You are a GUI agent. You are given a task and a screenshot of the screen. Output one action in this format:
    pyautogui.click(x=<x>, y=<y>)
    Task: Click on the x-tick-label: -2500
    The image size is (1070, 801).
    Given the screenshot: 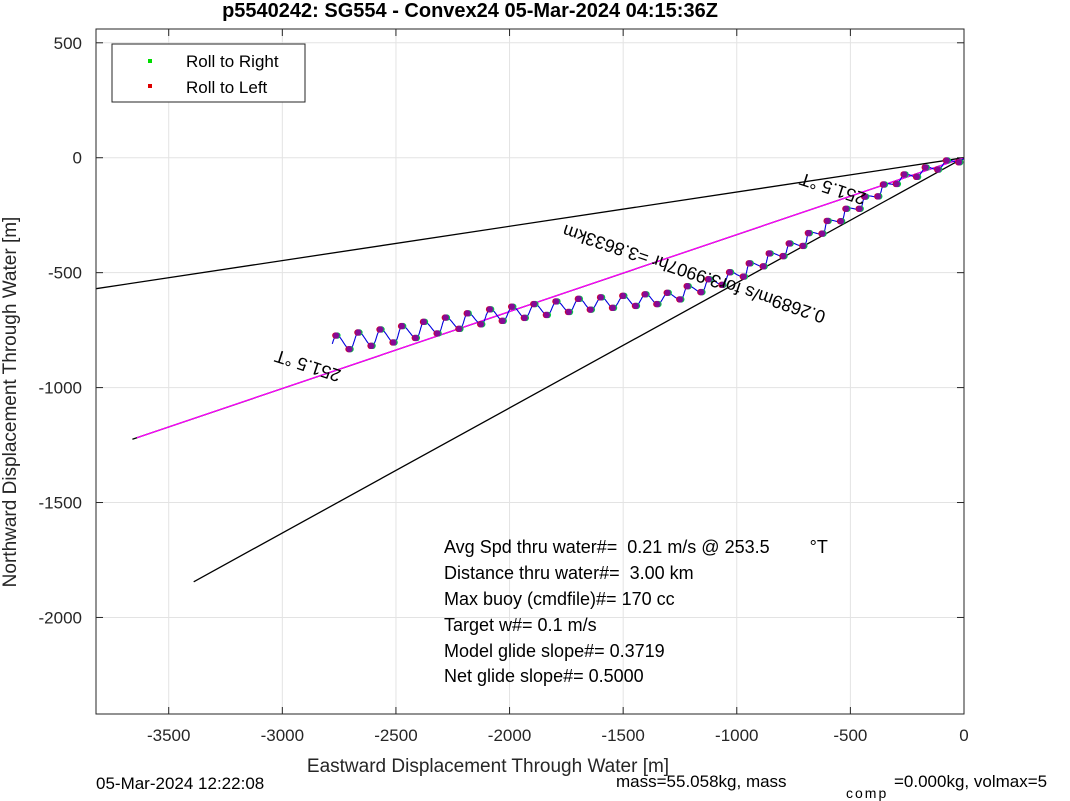 What is the action you would take?
    pyautogui.click(x=395, y=735)
    